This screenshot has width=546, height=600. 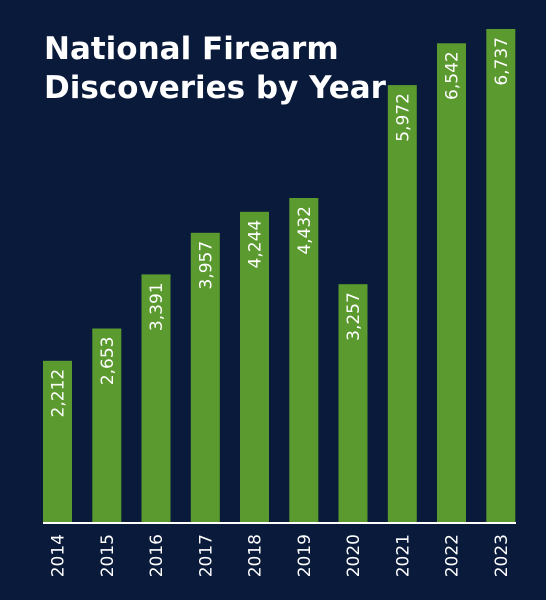 I want to click on x-tick-label-2018: 2018, so click(x=256, y=555).